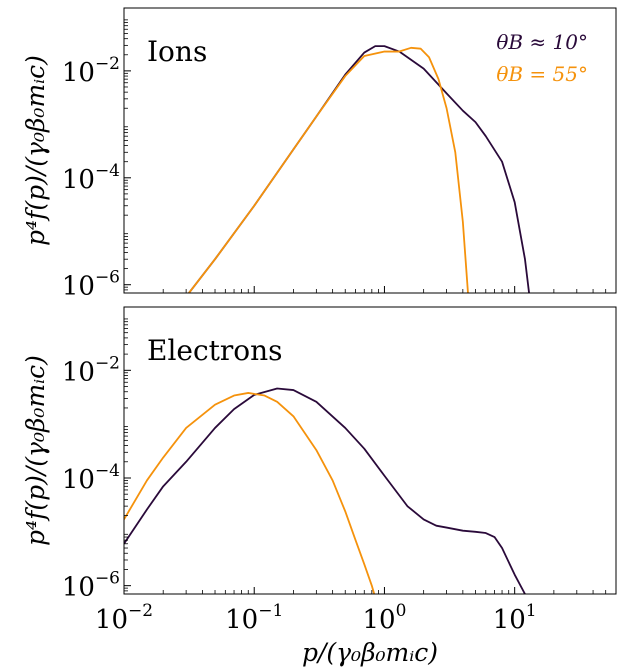 This screenshot has height=667, width=633. Describe the element at coordinates (542, 42) in the screenshot. I see `legend-entry-theta-10: θB ≈ 10°` at that location.